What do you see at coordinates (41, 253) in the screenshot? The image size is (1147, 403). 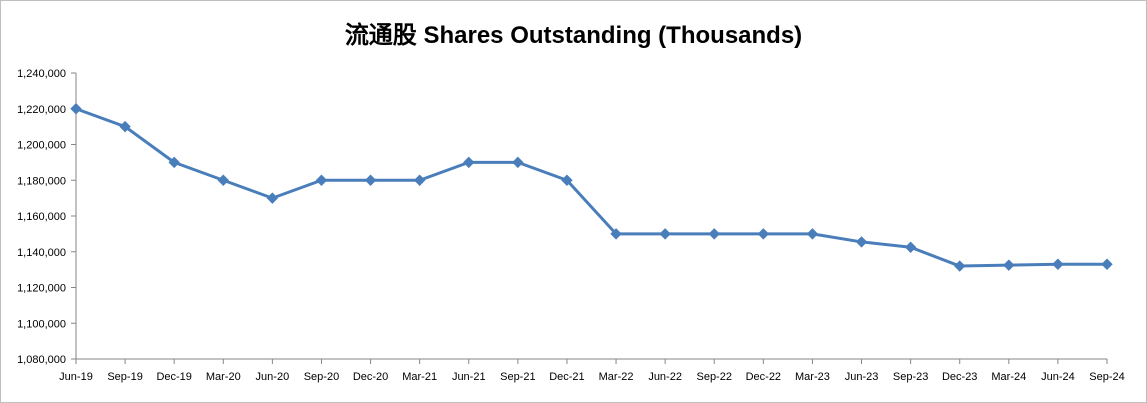 I see `y-tick-label: 1,140,000` at bounding box center [41, 253].